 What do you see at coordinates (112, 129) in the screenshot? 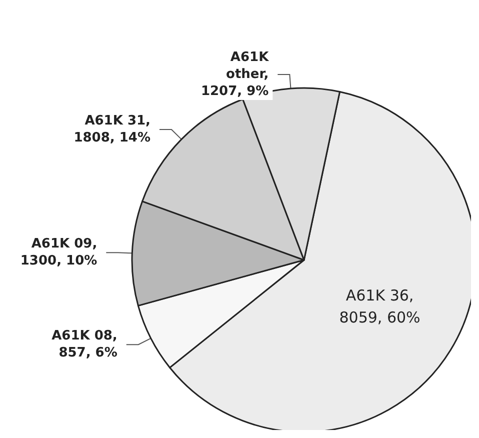
I see `slice-label: A61K 31, 1808, 14%` at bounding box center [112, 129].